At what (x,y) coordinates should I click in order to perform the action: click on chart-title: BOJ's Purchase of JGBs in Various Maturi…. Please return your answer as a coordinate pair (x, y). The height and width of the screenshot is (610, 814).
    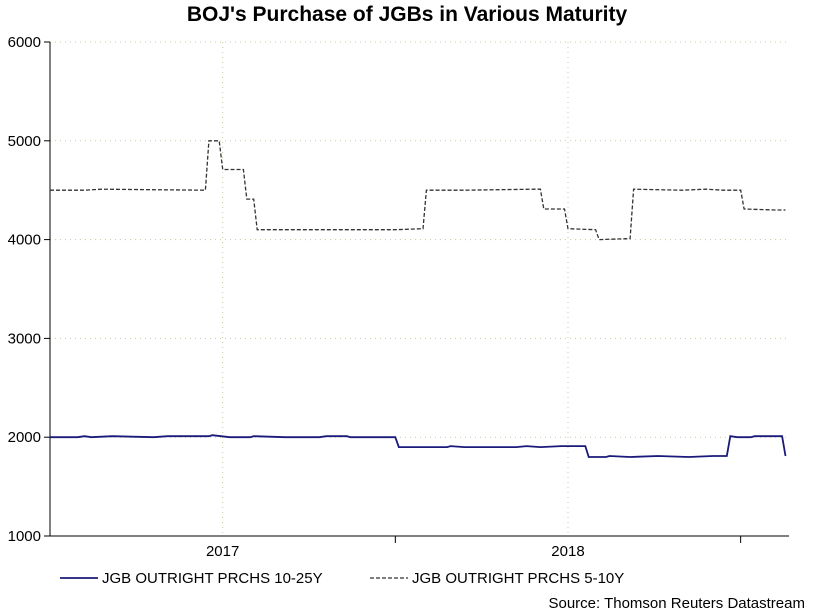
    Looking at the image, I should click on (407, 14).